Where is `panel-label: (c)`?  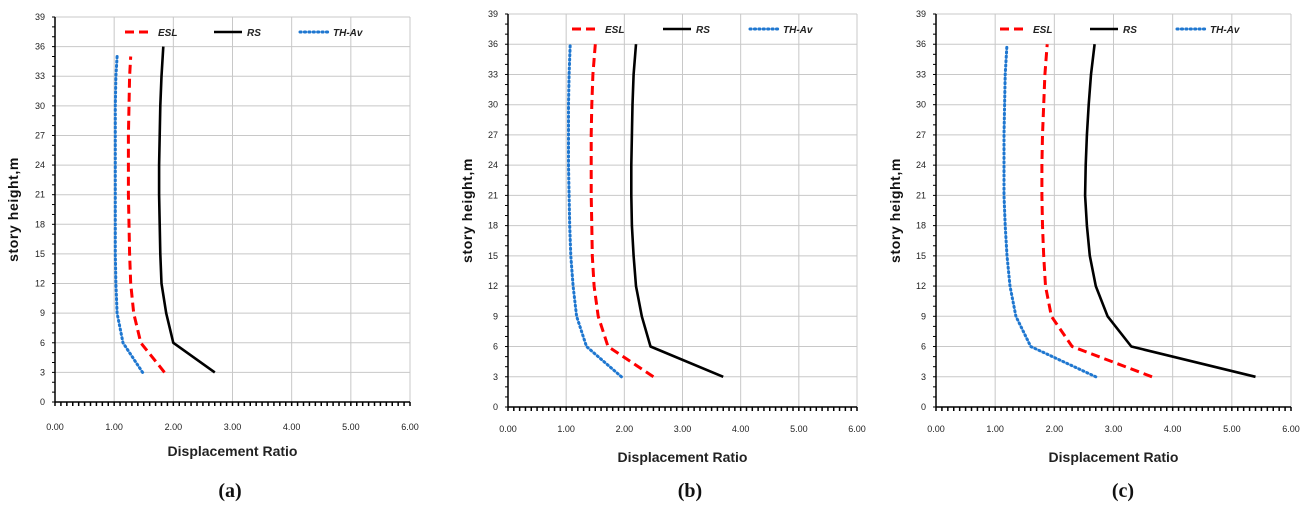 panel-label: (c) is located at coordinates (1123, 491).